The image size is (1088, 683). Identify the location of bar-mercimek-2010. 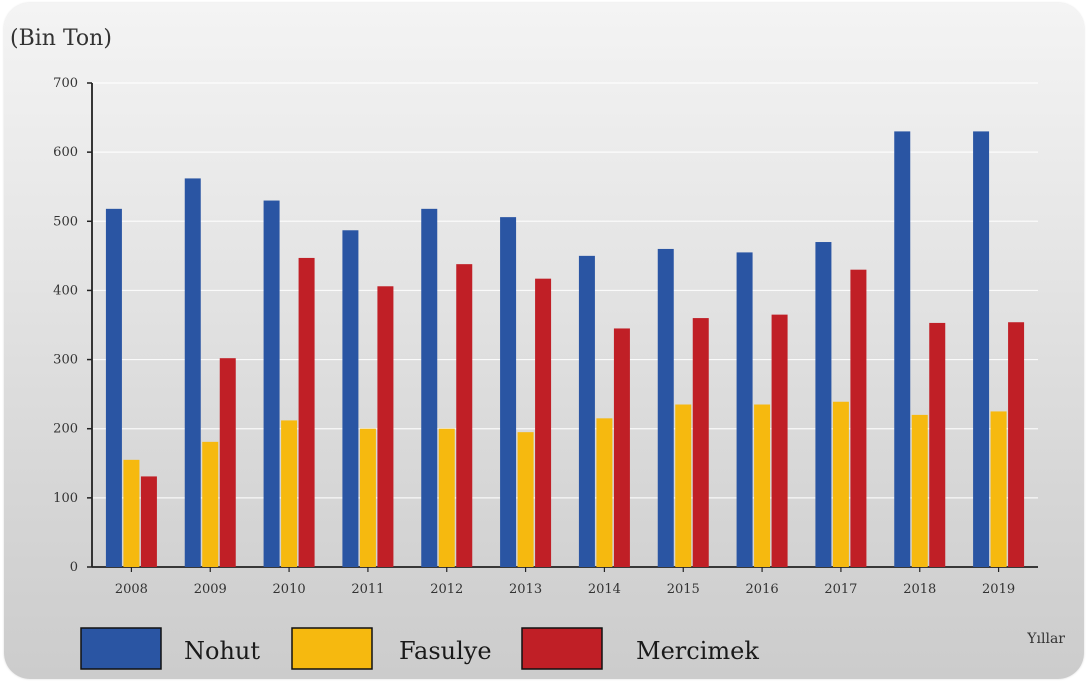
(306, 412).